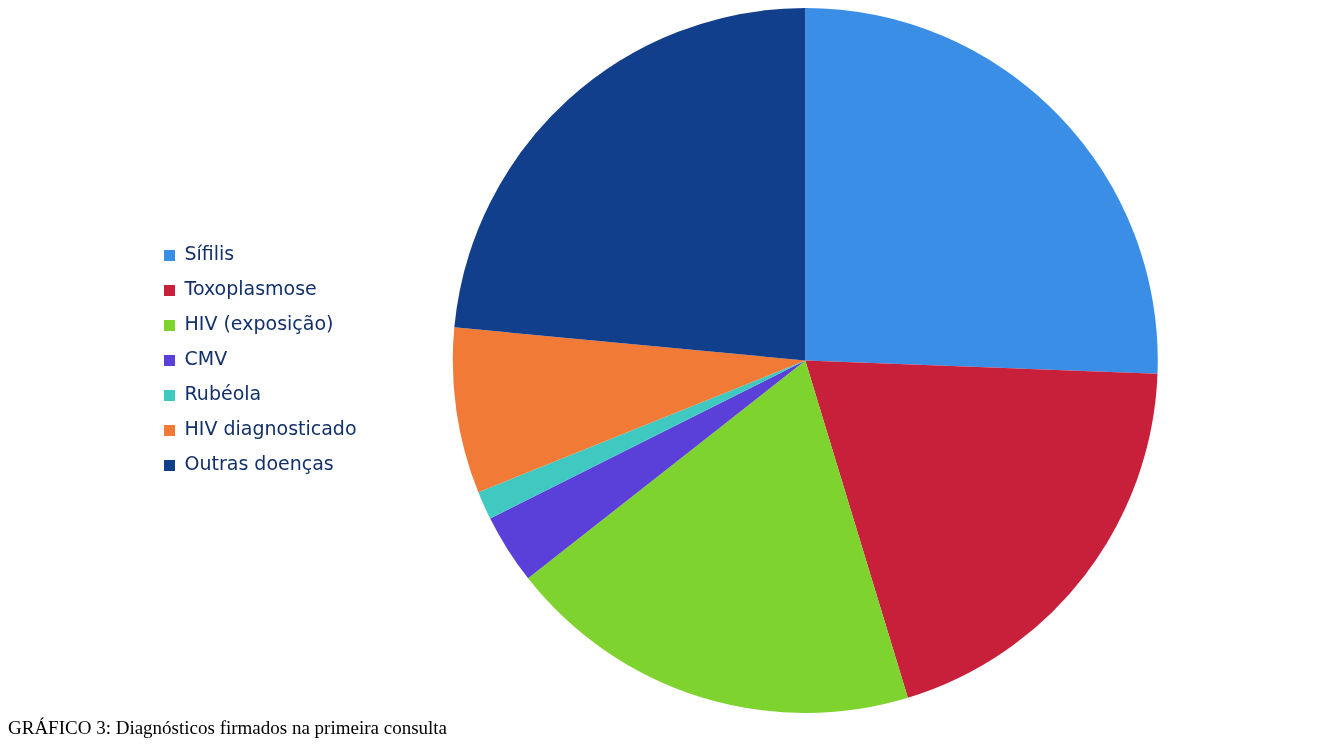 This screenshot has height=746, width=1342. Describe the element at coordinates (223, 393) in the screenshot. I see `legend-label: Rubéola` at that location.